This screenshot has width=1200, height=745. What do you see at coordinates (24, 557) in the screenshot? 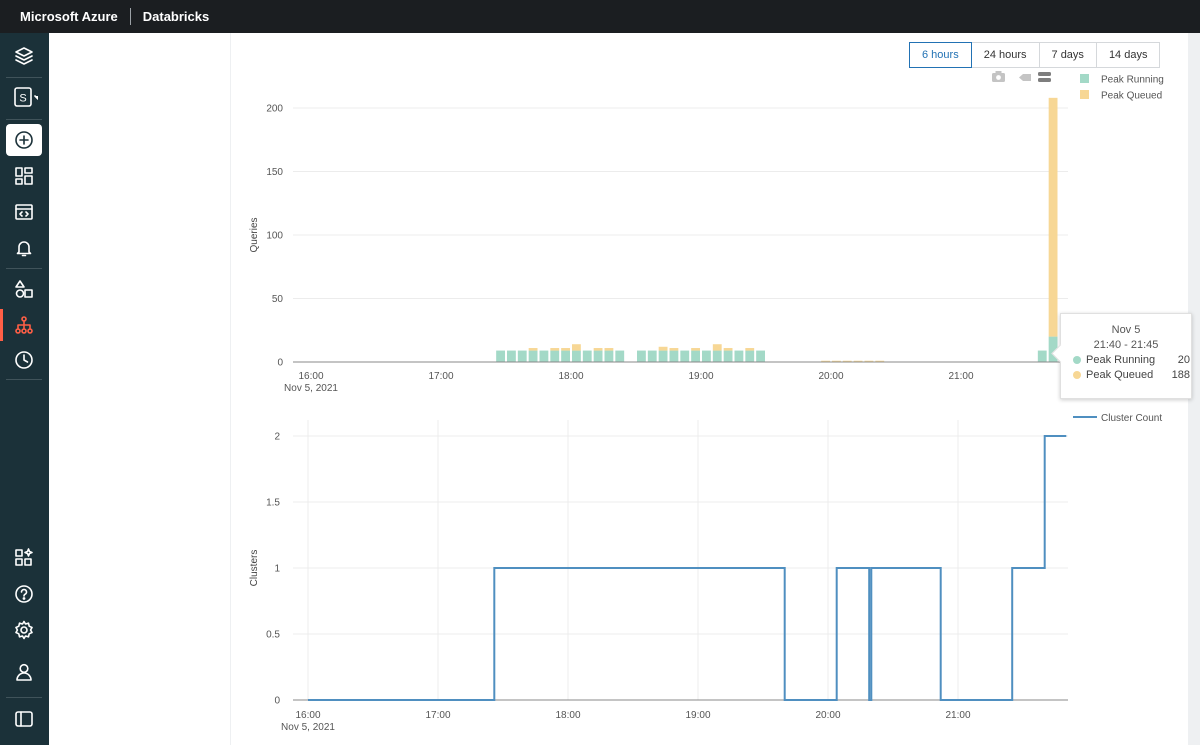
I see `partner-connect-icon` at bounding box center [24, 557].